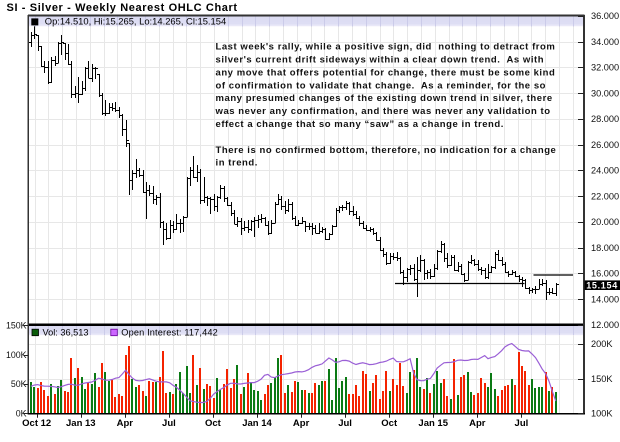  Describe the element at coordinates (66, 332) in the screenshot. I see `svg-text: Vol: 36,513` at that location.